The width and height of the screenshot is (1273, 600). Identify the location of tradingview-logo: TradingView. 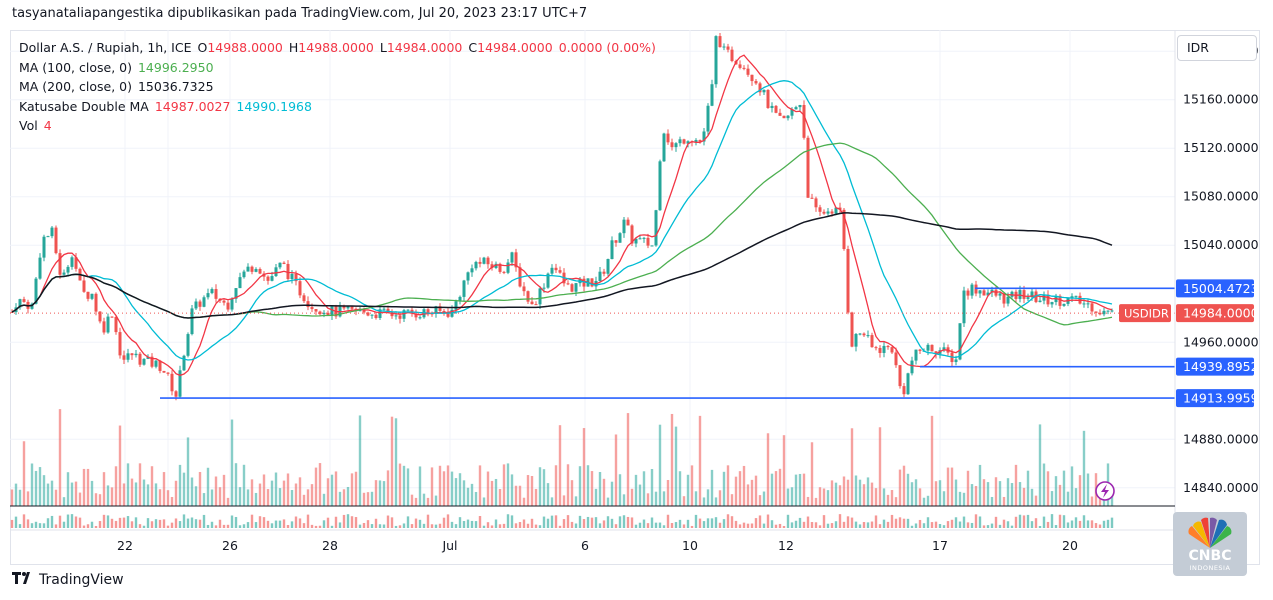
(68, 580).